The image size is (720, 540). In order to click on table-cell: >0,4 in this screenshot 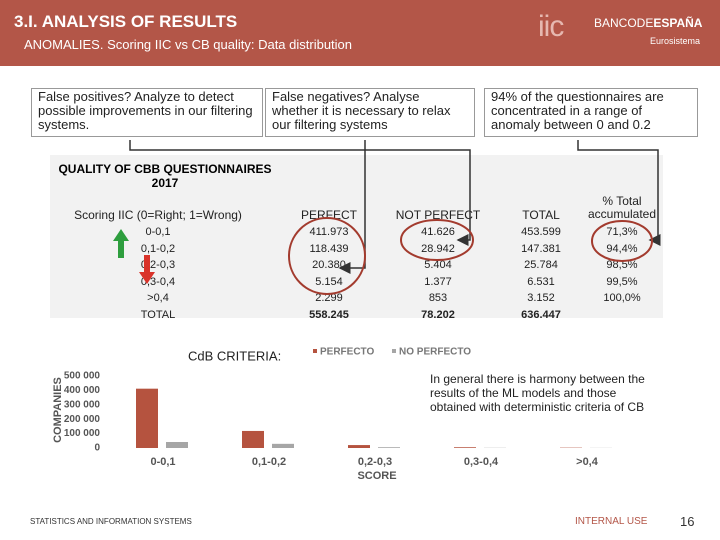, I will do `click(158, 298)`.